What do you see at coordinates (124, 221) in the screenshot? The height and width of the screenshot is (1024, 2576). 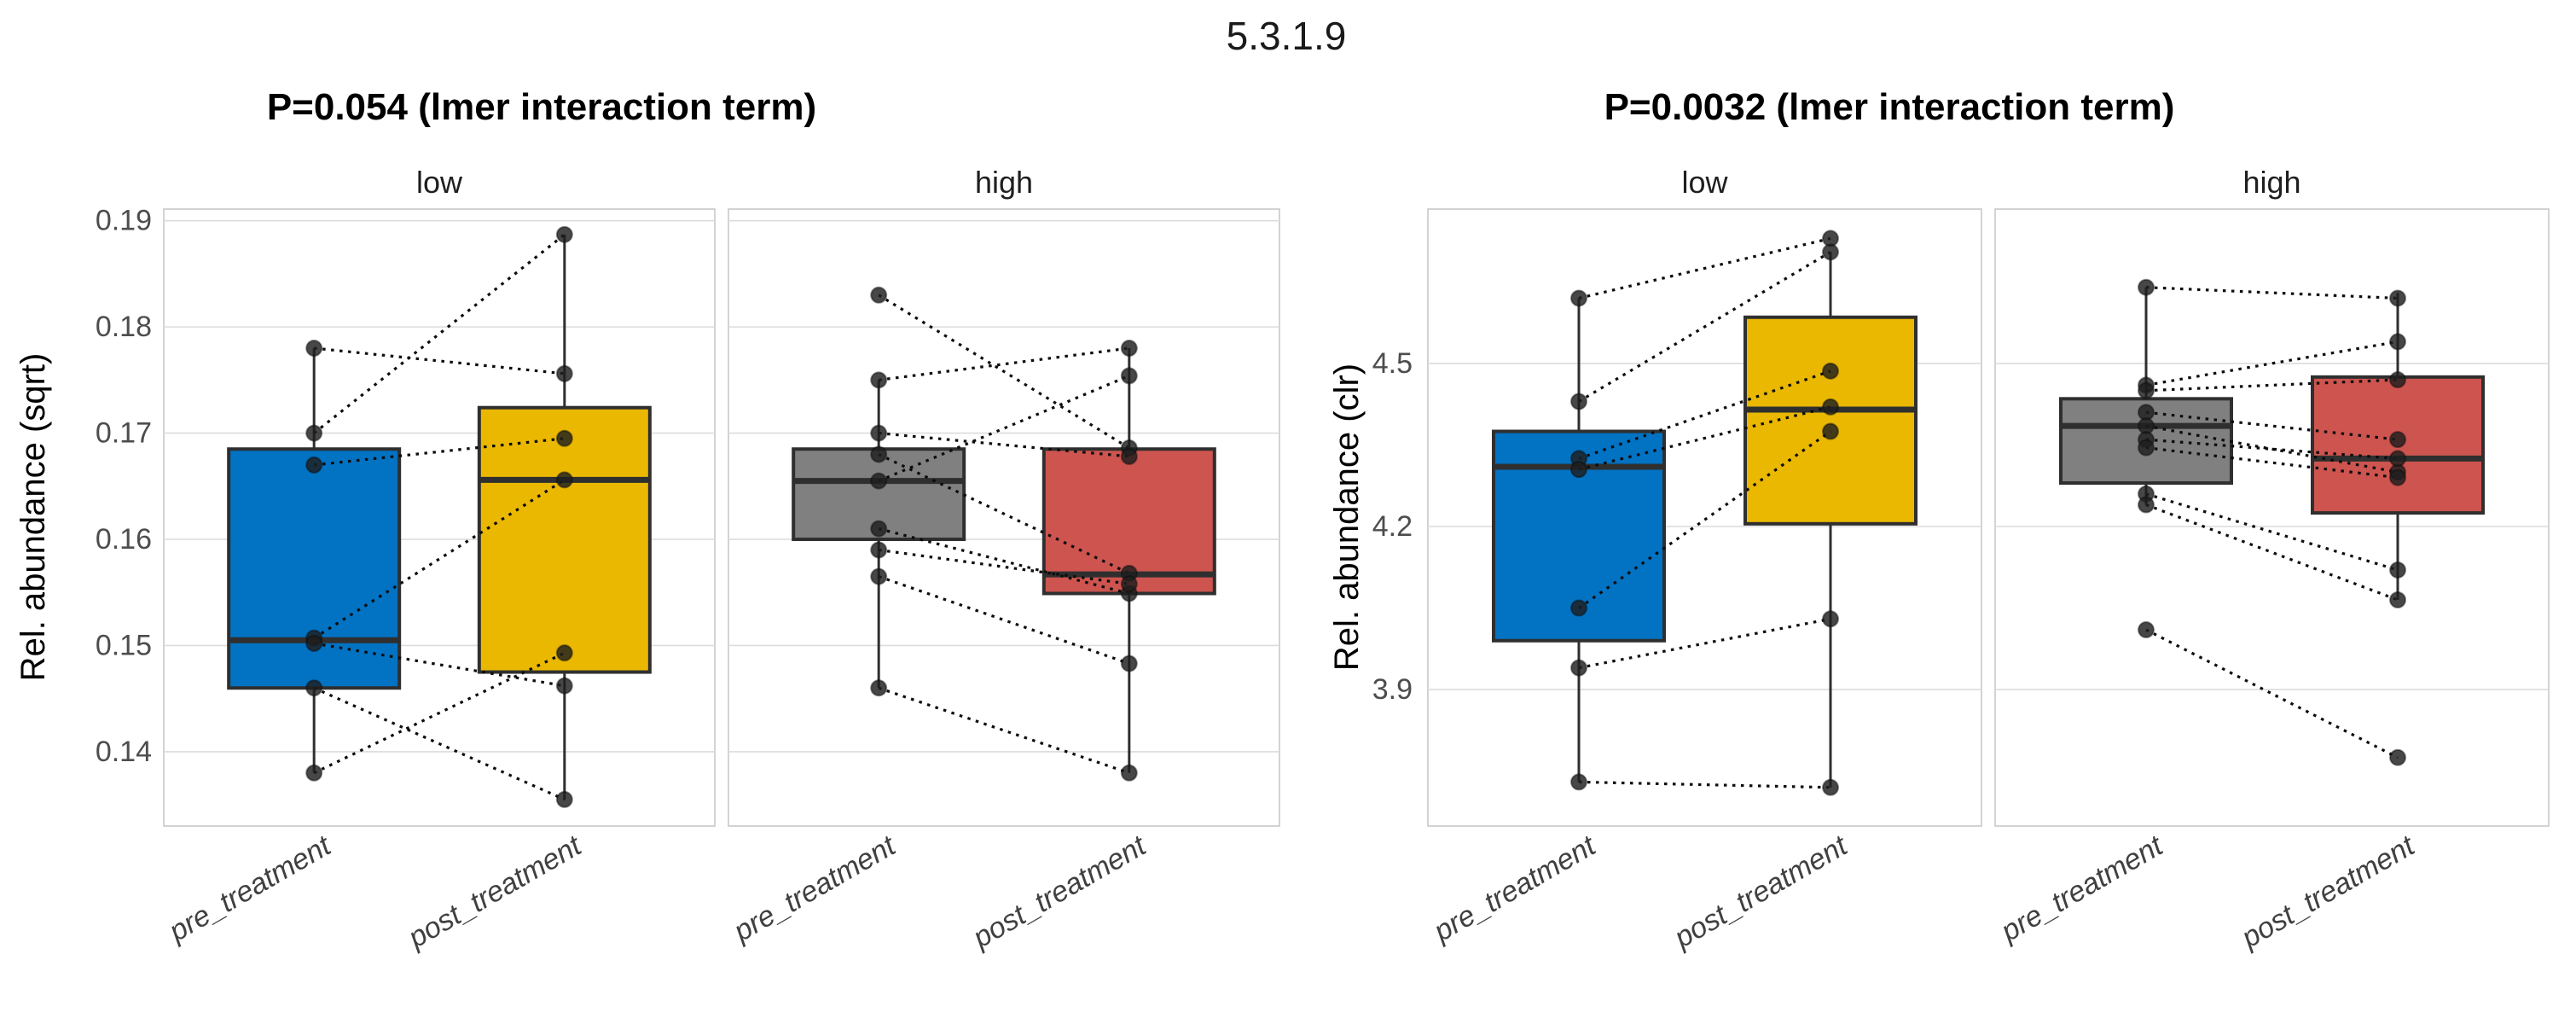 I see `y-tick-label: 0.19` at bounding box center [124, 221].